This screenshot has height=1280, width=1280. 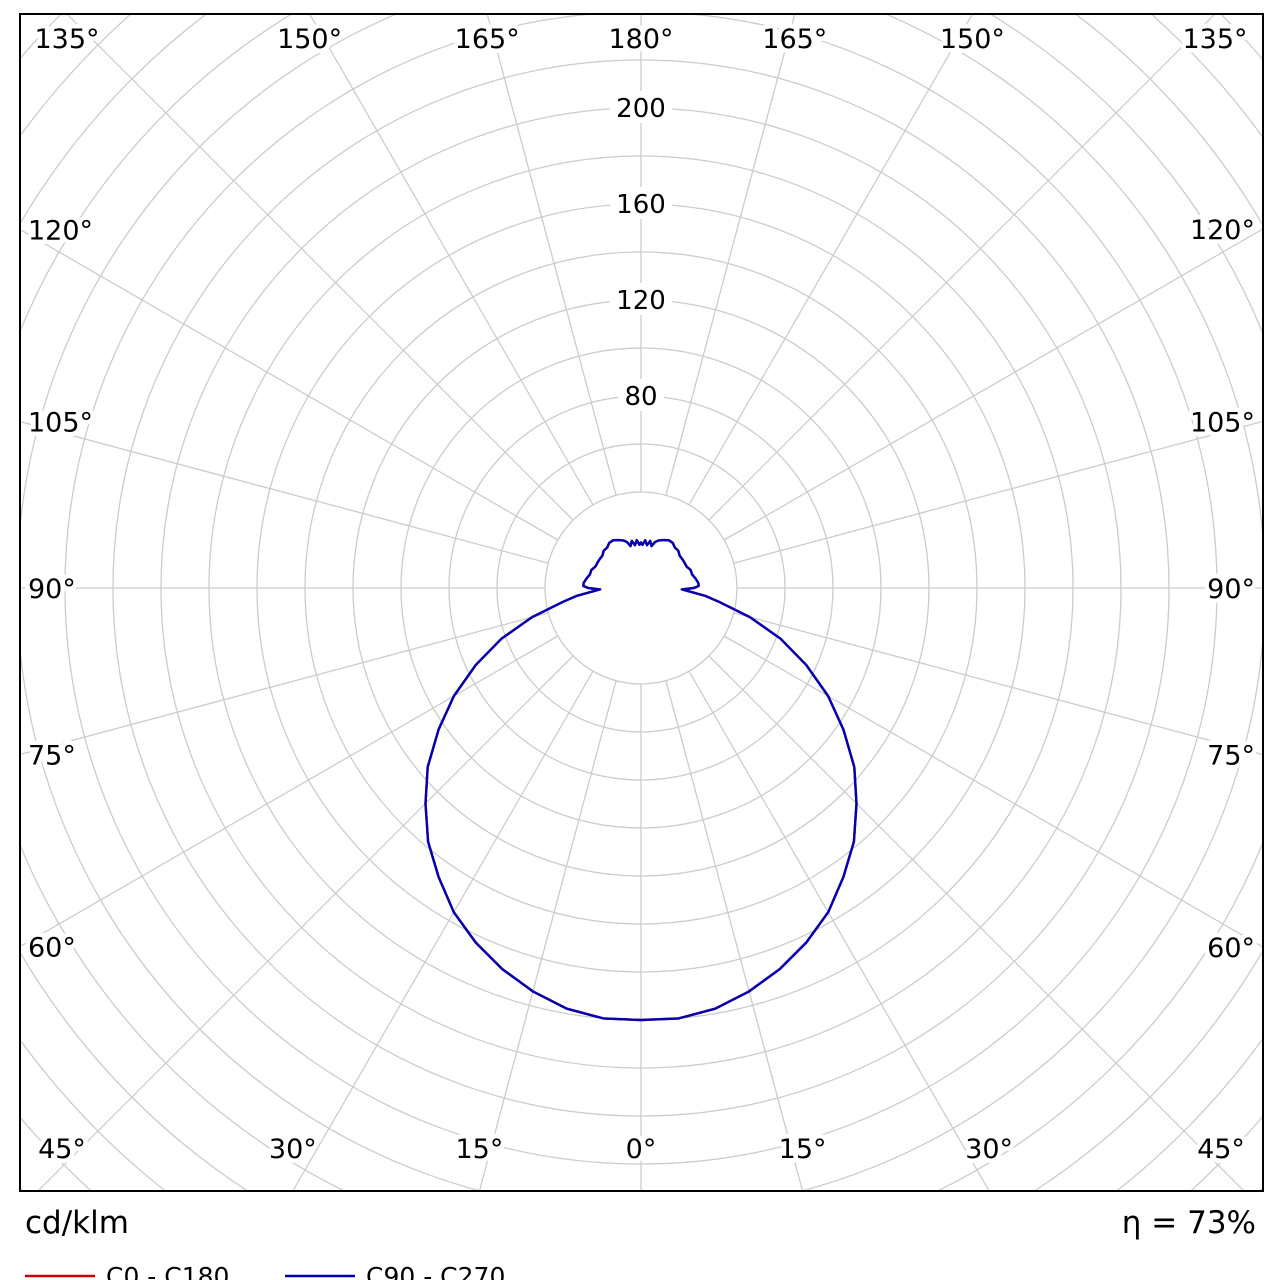 I want to click on legend: C0 - C180 C90 - C270, so click(x=265, y=1271).